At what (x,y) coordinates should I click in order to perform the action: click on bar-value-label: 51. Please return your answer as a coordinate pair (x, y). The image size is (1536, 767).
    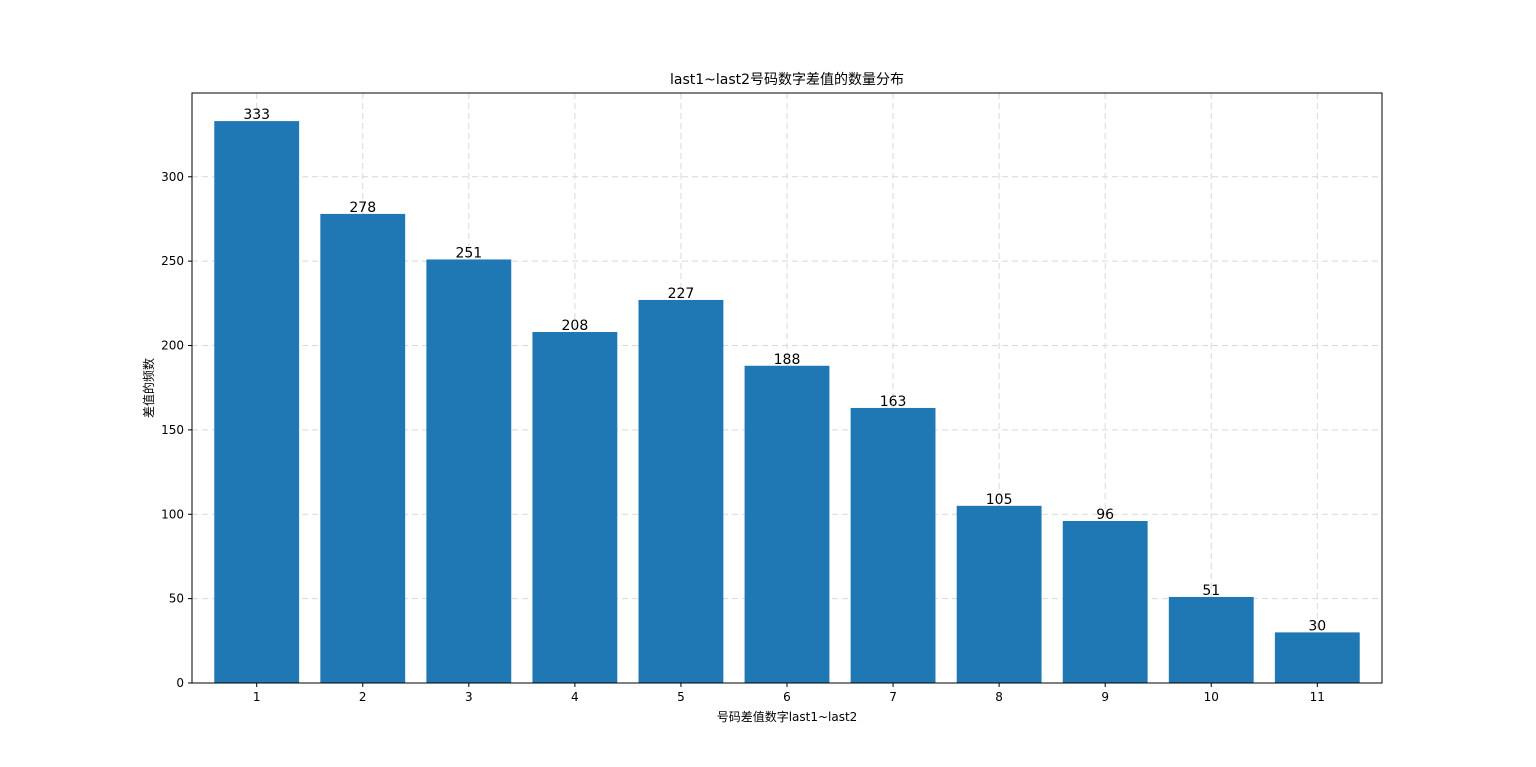
    Looking at the image, I should click on (1211, 591).